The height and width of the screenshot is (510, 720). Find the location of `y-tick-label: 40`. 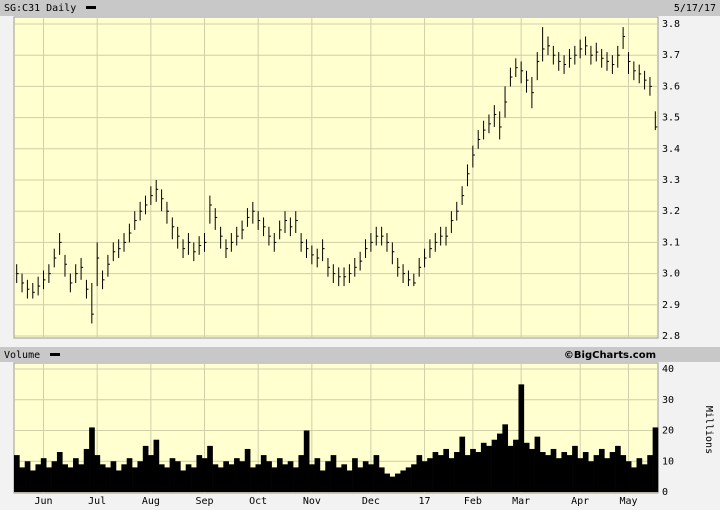

y-tick-label: 40 is located at coordinates (668, 369).